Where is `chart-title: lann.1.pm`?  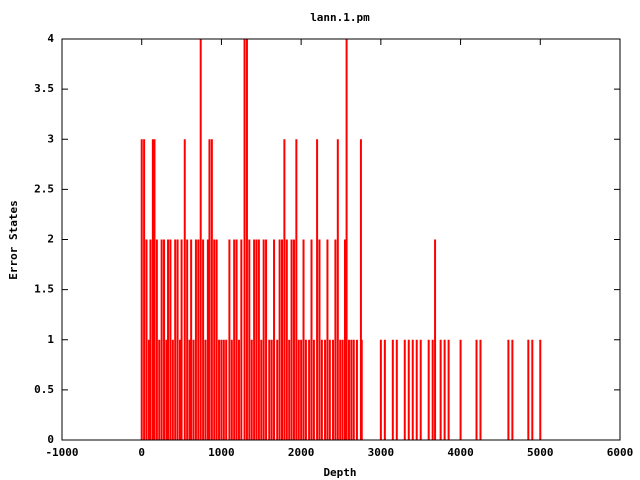 chart-title: lann.1.pm is located at coordinates (340, 17).